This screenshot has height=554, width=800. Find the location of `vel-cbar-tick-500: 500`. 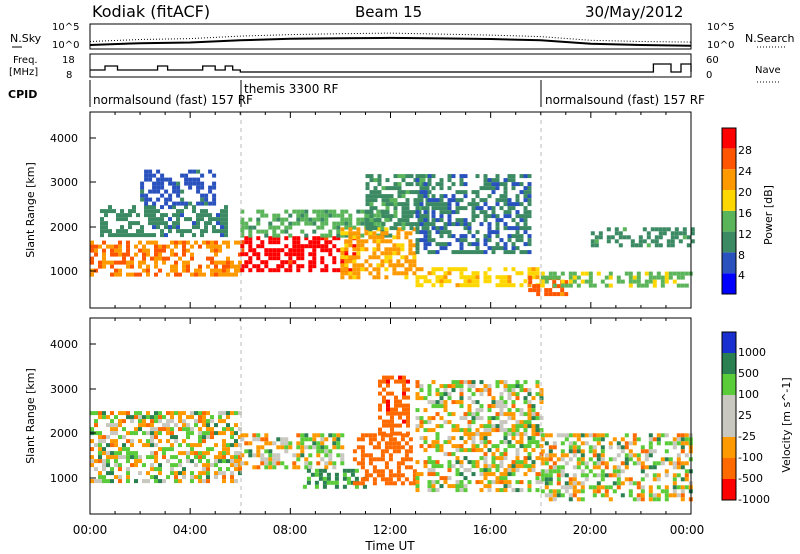

vel-cbar-tick-500: 500 is located at coordinates (748, 373).